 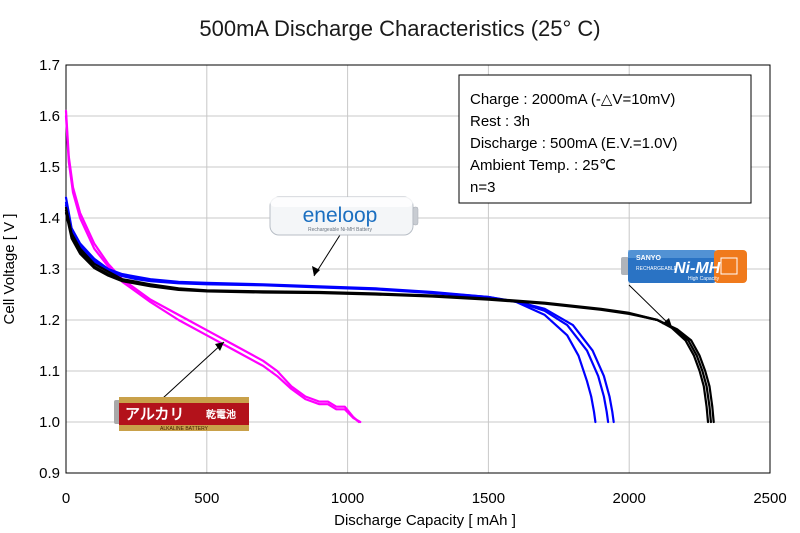 I want to click on x-tick-label: 1000, so click(x=347, y=498).